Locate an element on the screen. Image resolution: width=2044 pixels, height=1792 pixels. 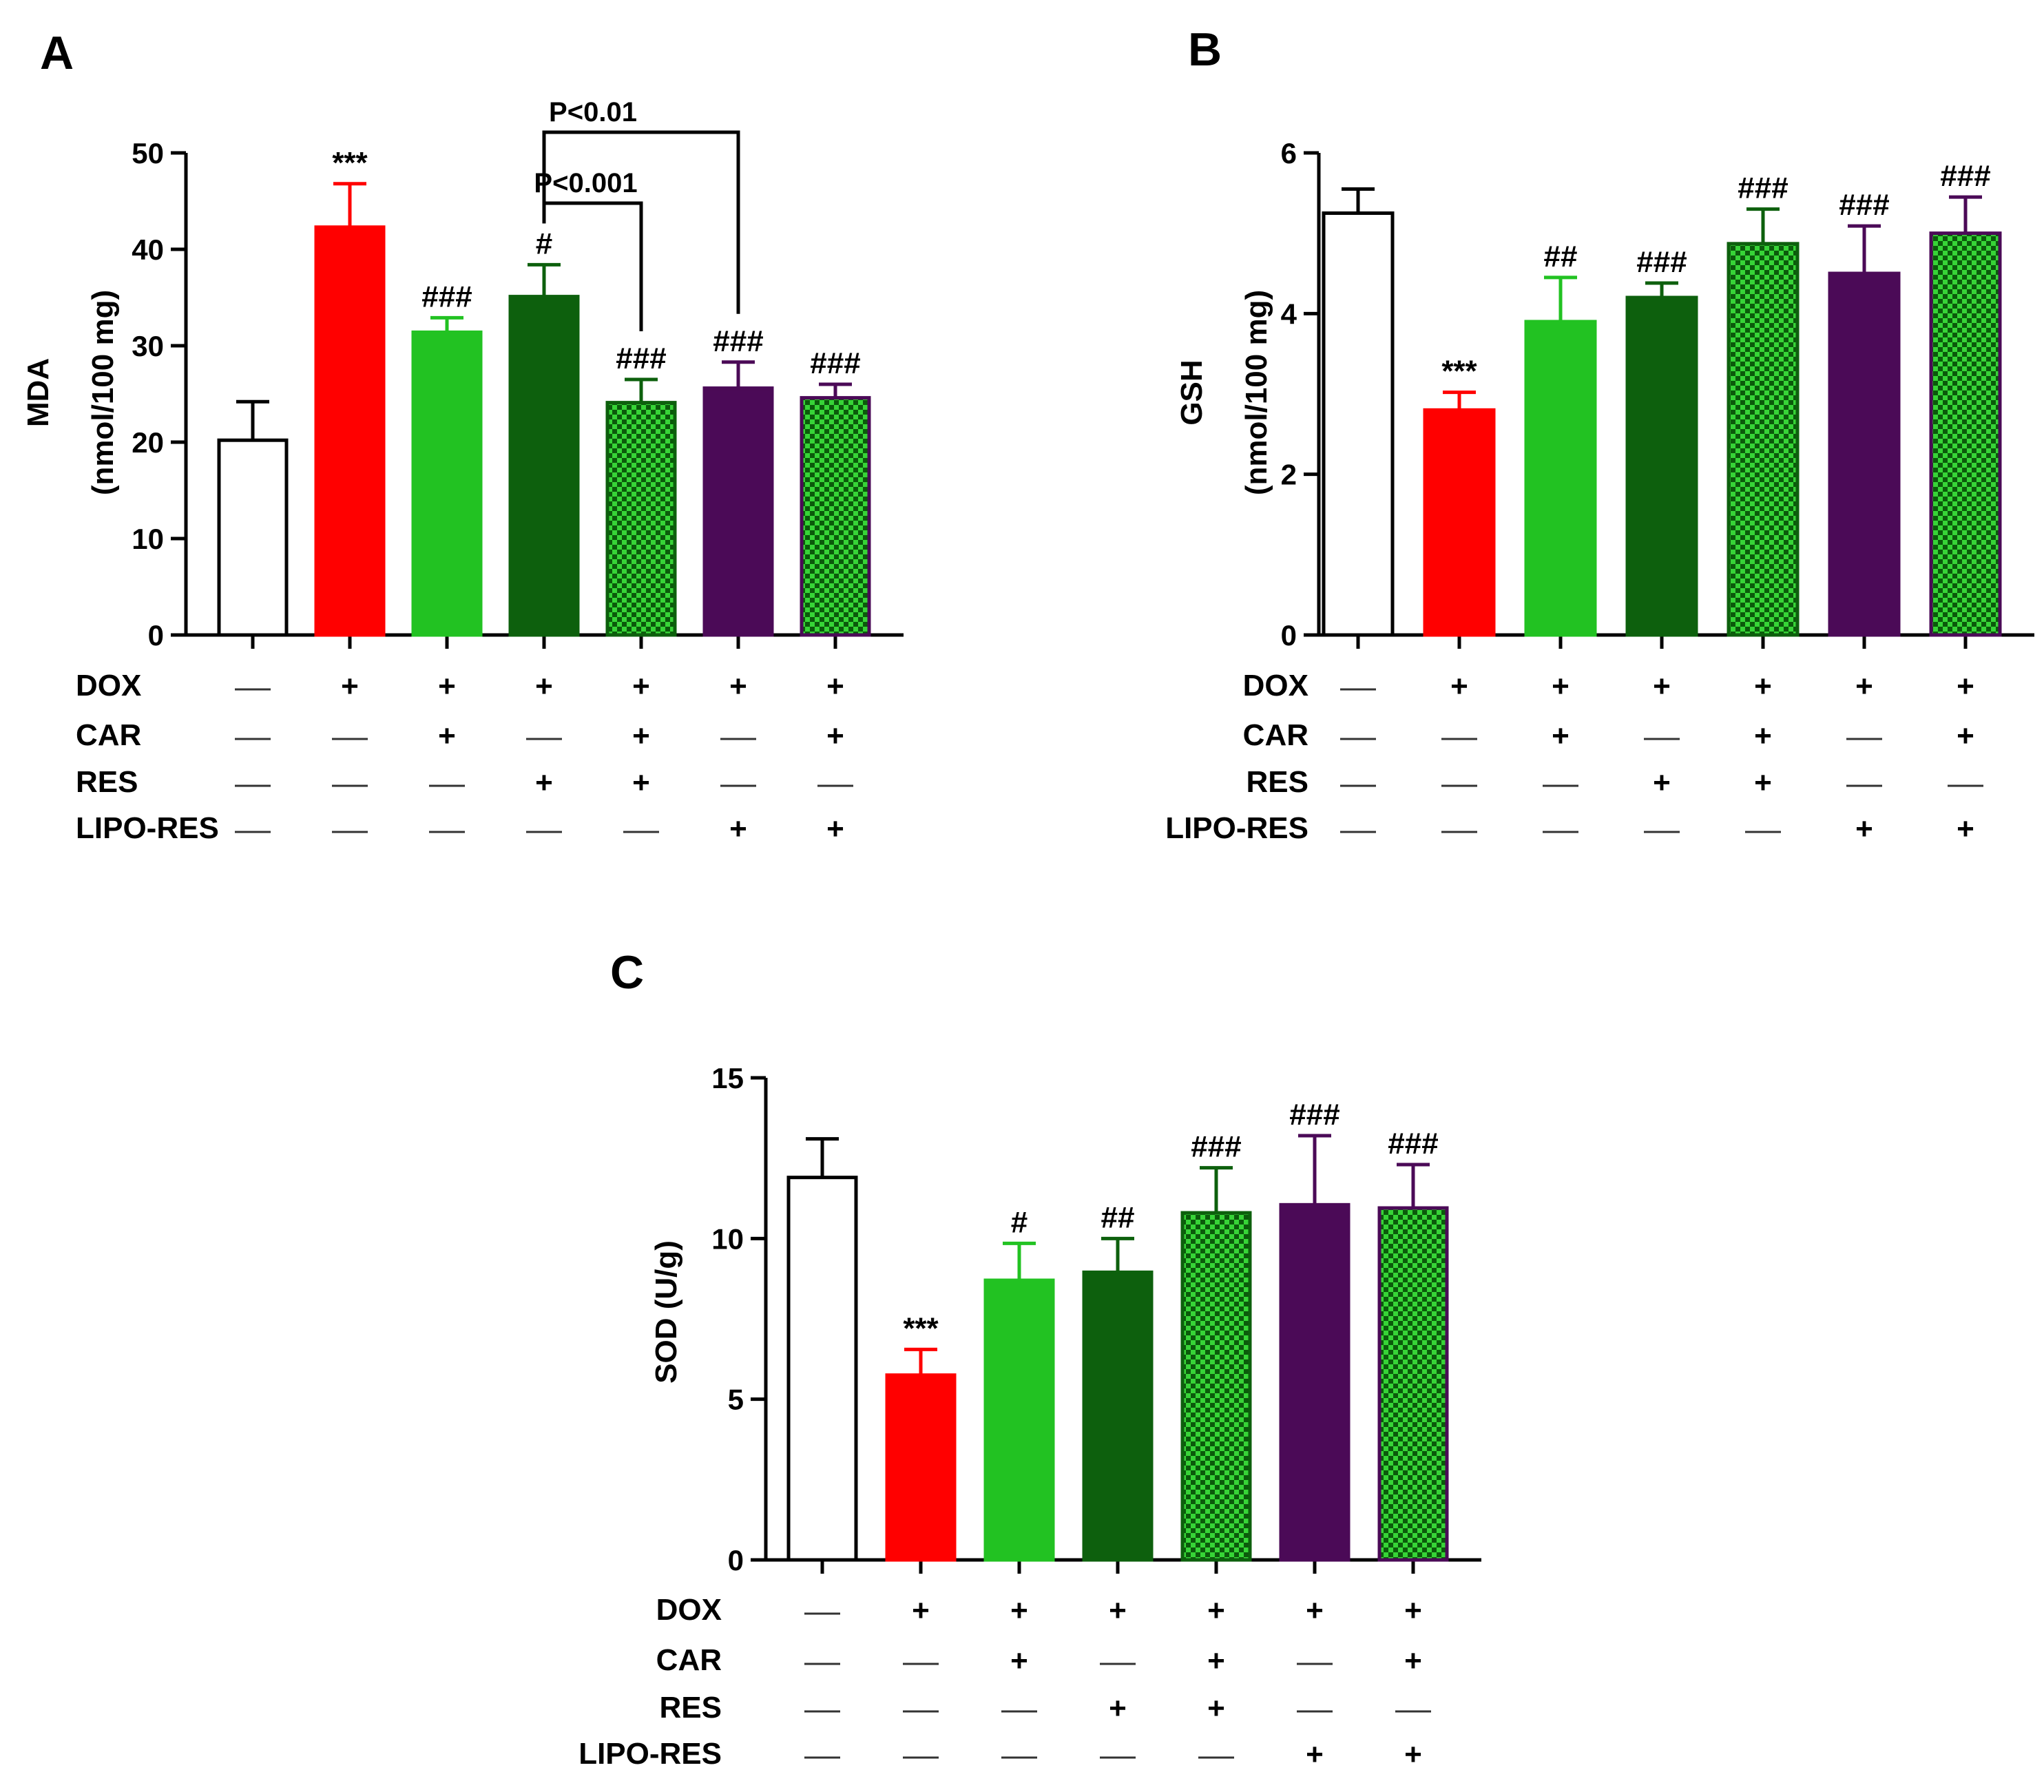
treatment-label-c: LIPO-RES is located at coordinates (650, 1754).